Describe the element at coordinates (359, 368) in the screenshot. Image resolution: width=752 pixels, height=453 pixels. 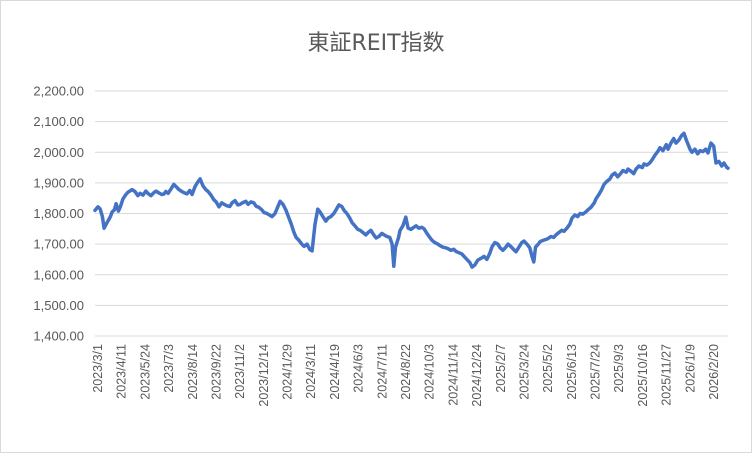
I see `x-tick-label: 2024/6/3` at that location.